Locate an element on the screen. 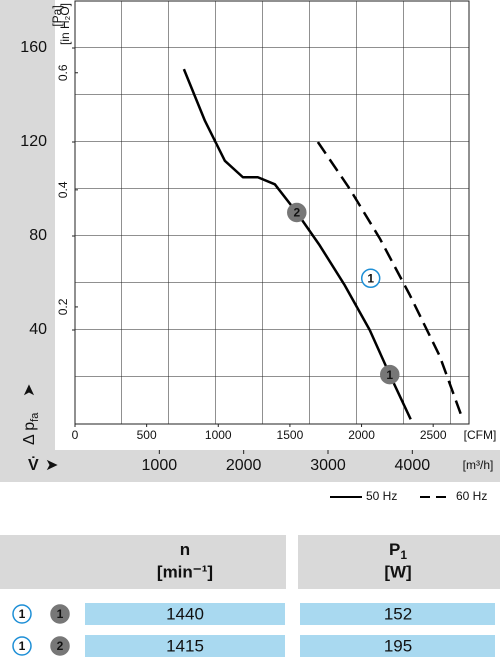  cell-value: 195 is located at coordinates (398, 645).